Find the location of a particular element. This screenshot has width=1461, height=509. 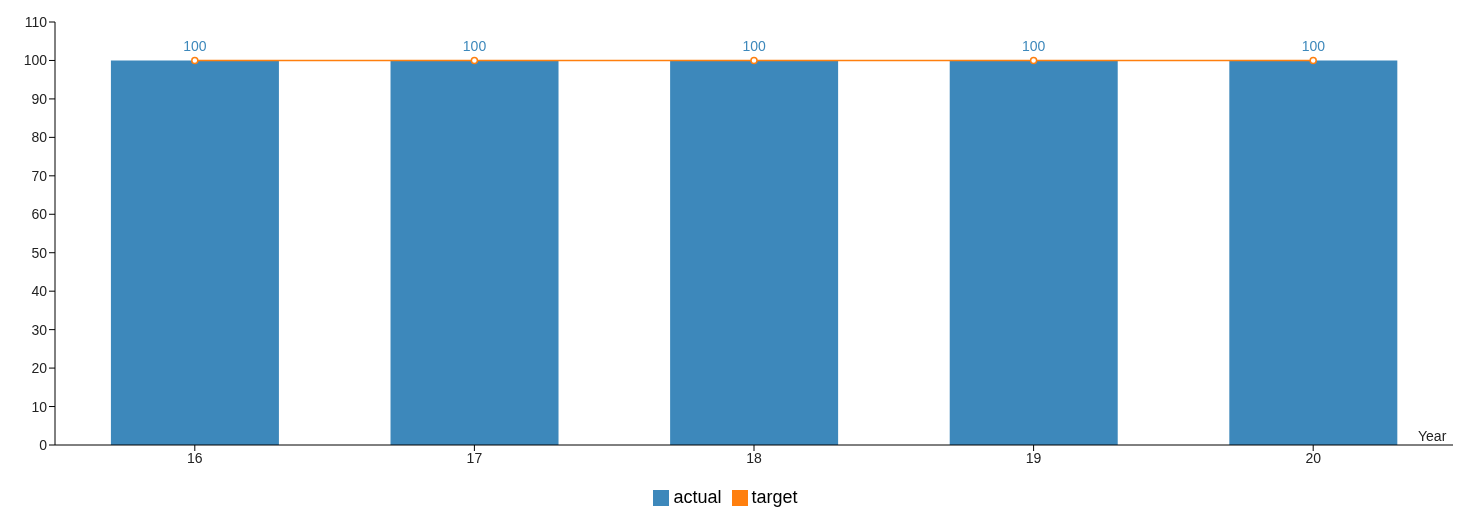

y-tick-label: 20 is located at coordinates (39, 368).